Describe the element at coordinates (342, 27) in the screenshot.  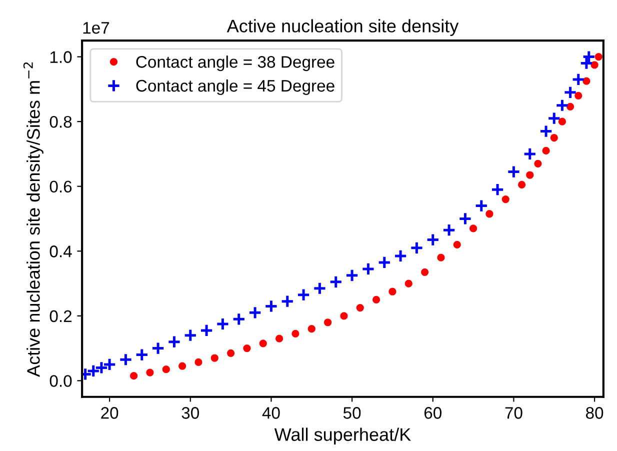
I see `chart-title: Active nucleation site density` at that location.